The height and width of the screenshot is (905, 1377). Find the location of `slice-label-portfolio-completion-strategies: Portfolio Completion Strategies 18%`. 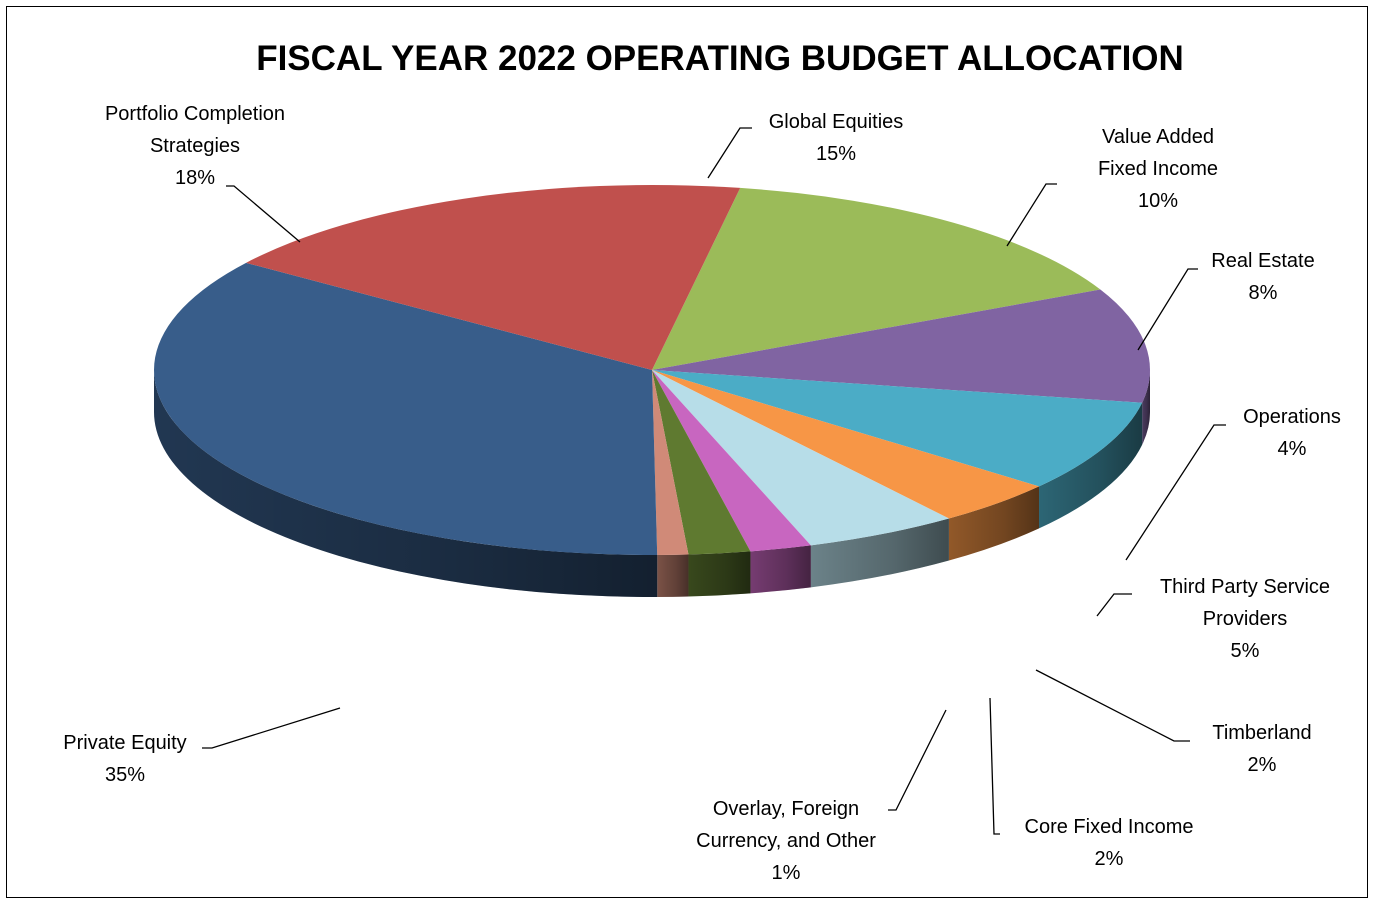

slice-label-portfolio-completion-strategies: Portfolio Completion Strategies 18% is located at coordinates (195, 146).